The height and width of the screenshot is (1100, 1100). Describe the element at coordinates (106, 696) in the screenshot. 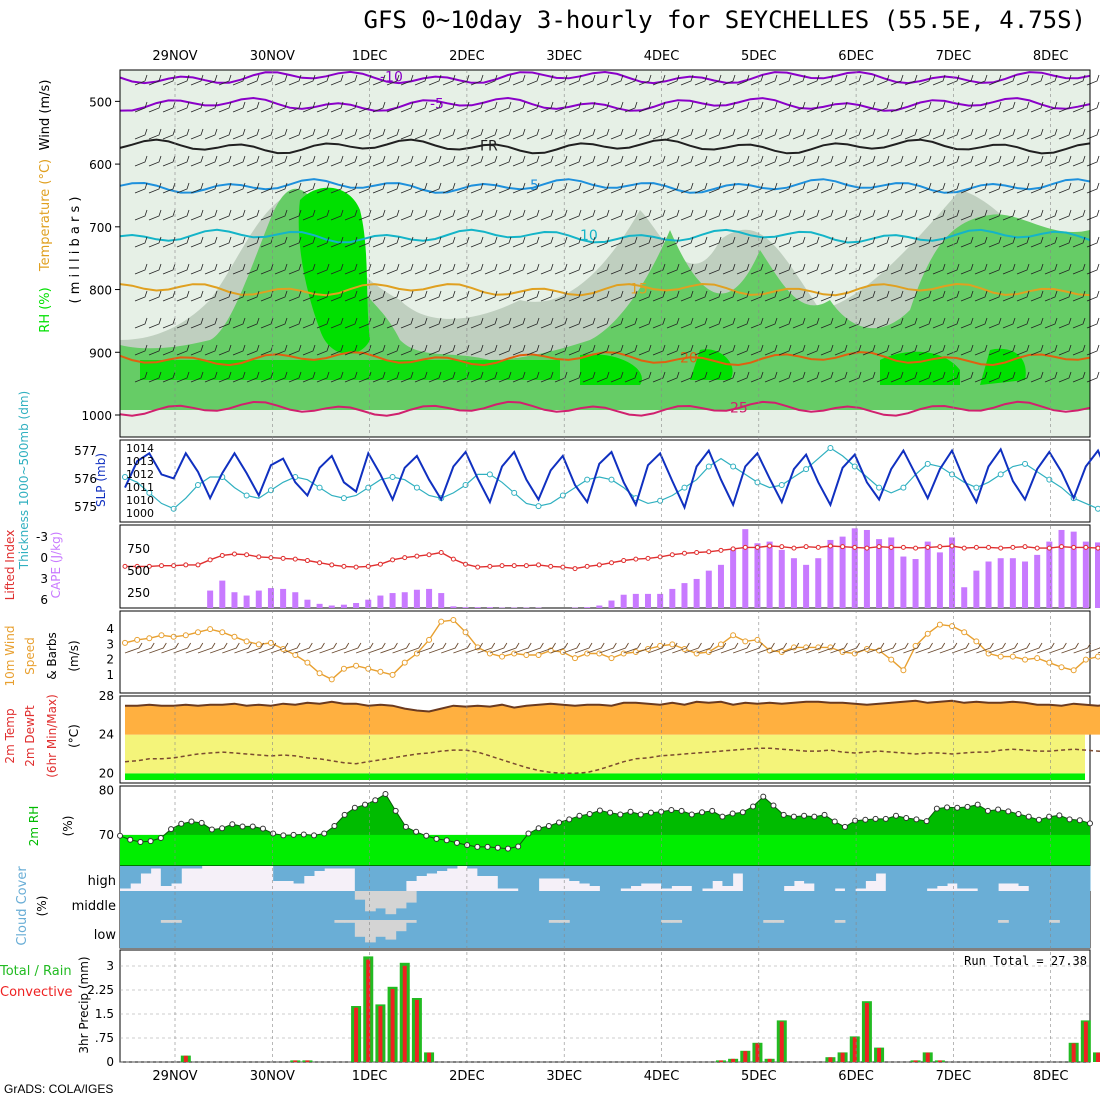

I see `temp-ytick-label: 28` at that location.